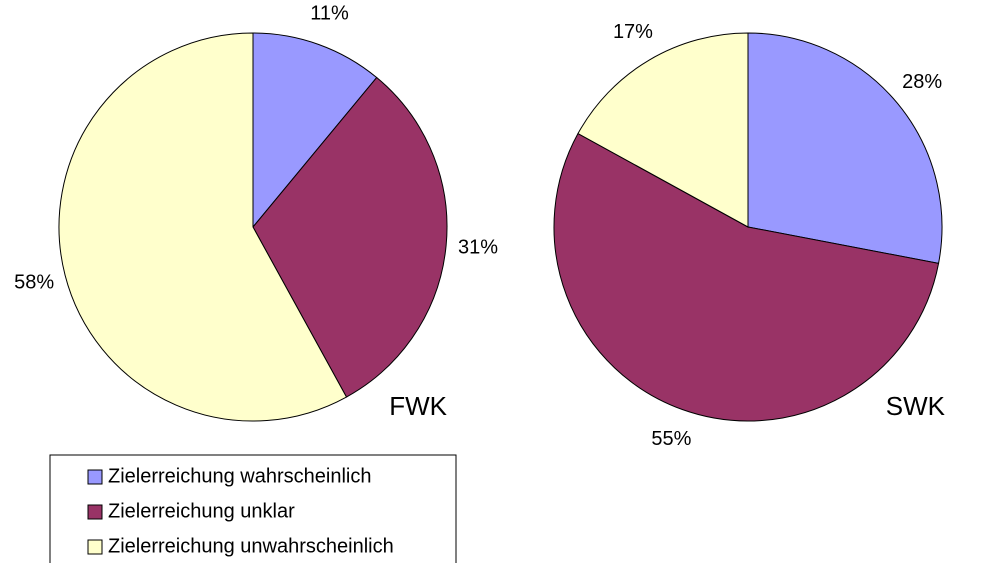  I want to click on data-label: 55%, so click(671, 439).